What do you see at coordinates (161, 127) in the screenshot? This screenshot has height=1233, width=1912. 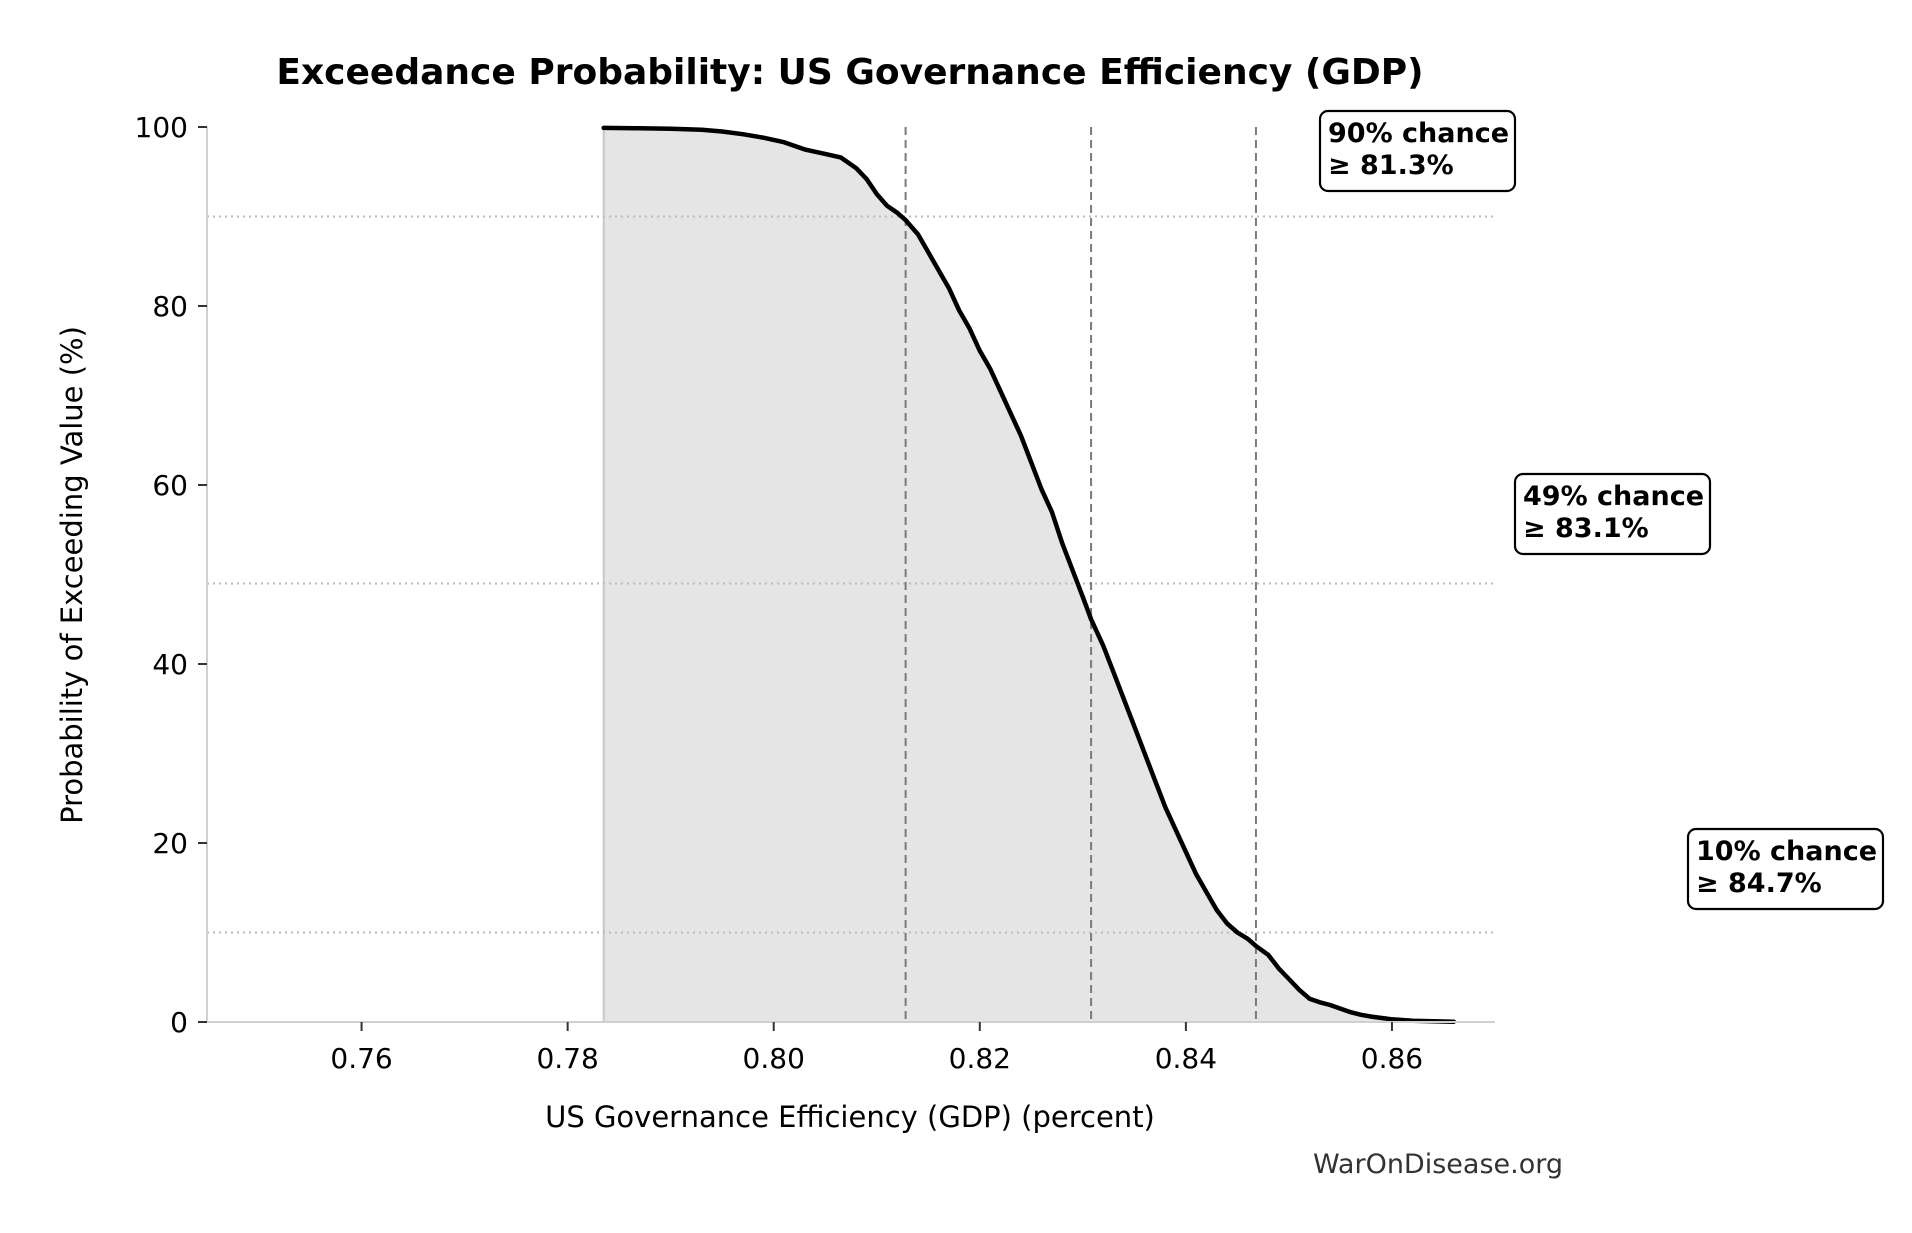 I see `y-tick-label: 100` at bounding box center [161, 127].